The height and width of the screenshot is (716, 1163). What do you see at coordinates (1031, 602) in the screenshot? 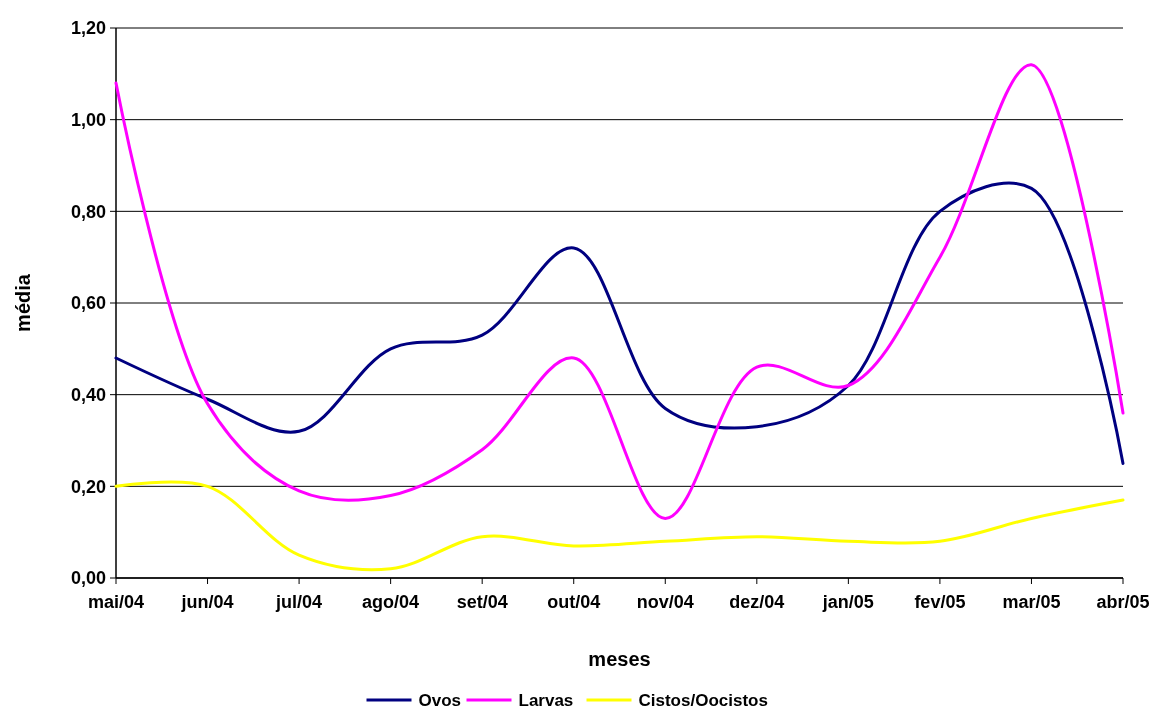
I see `x-tick-label: mar/05` at bounding box center [1031, 602].